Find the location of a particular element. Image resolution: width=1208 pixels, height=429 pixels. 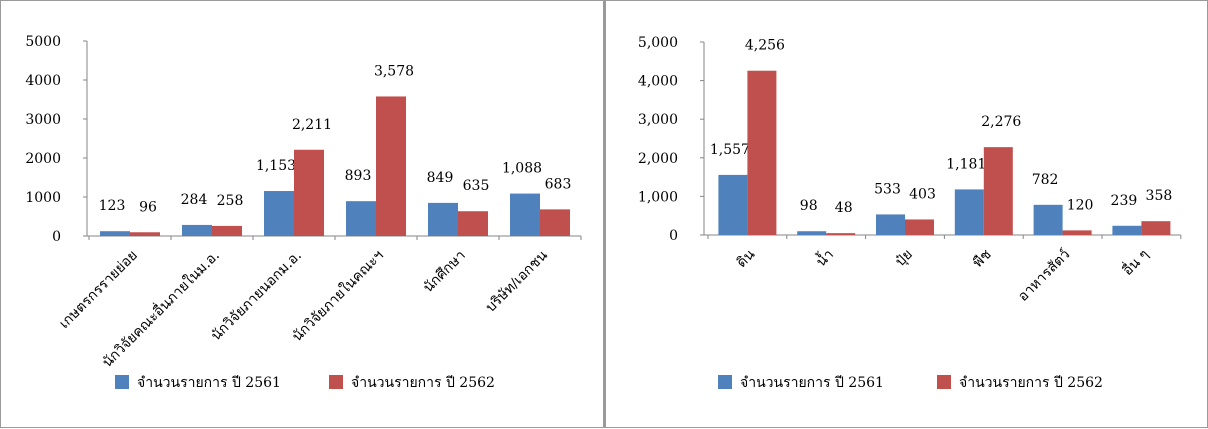

data-label: 683 is located at coordinates (558, 184).